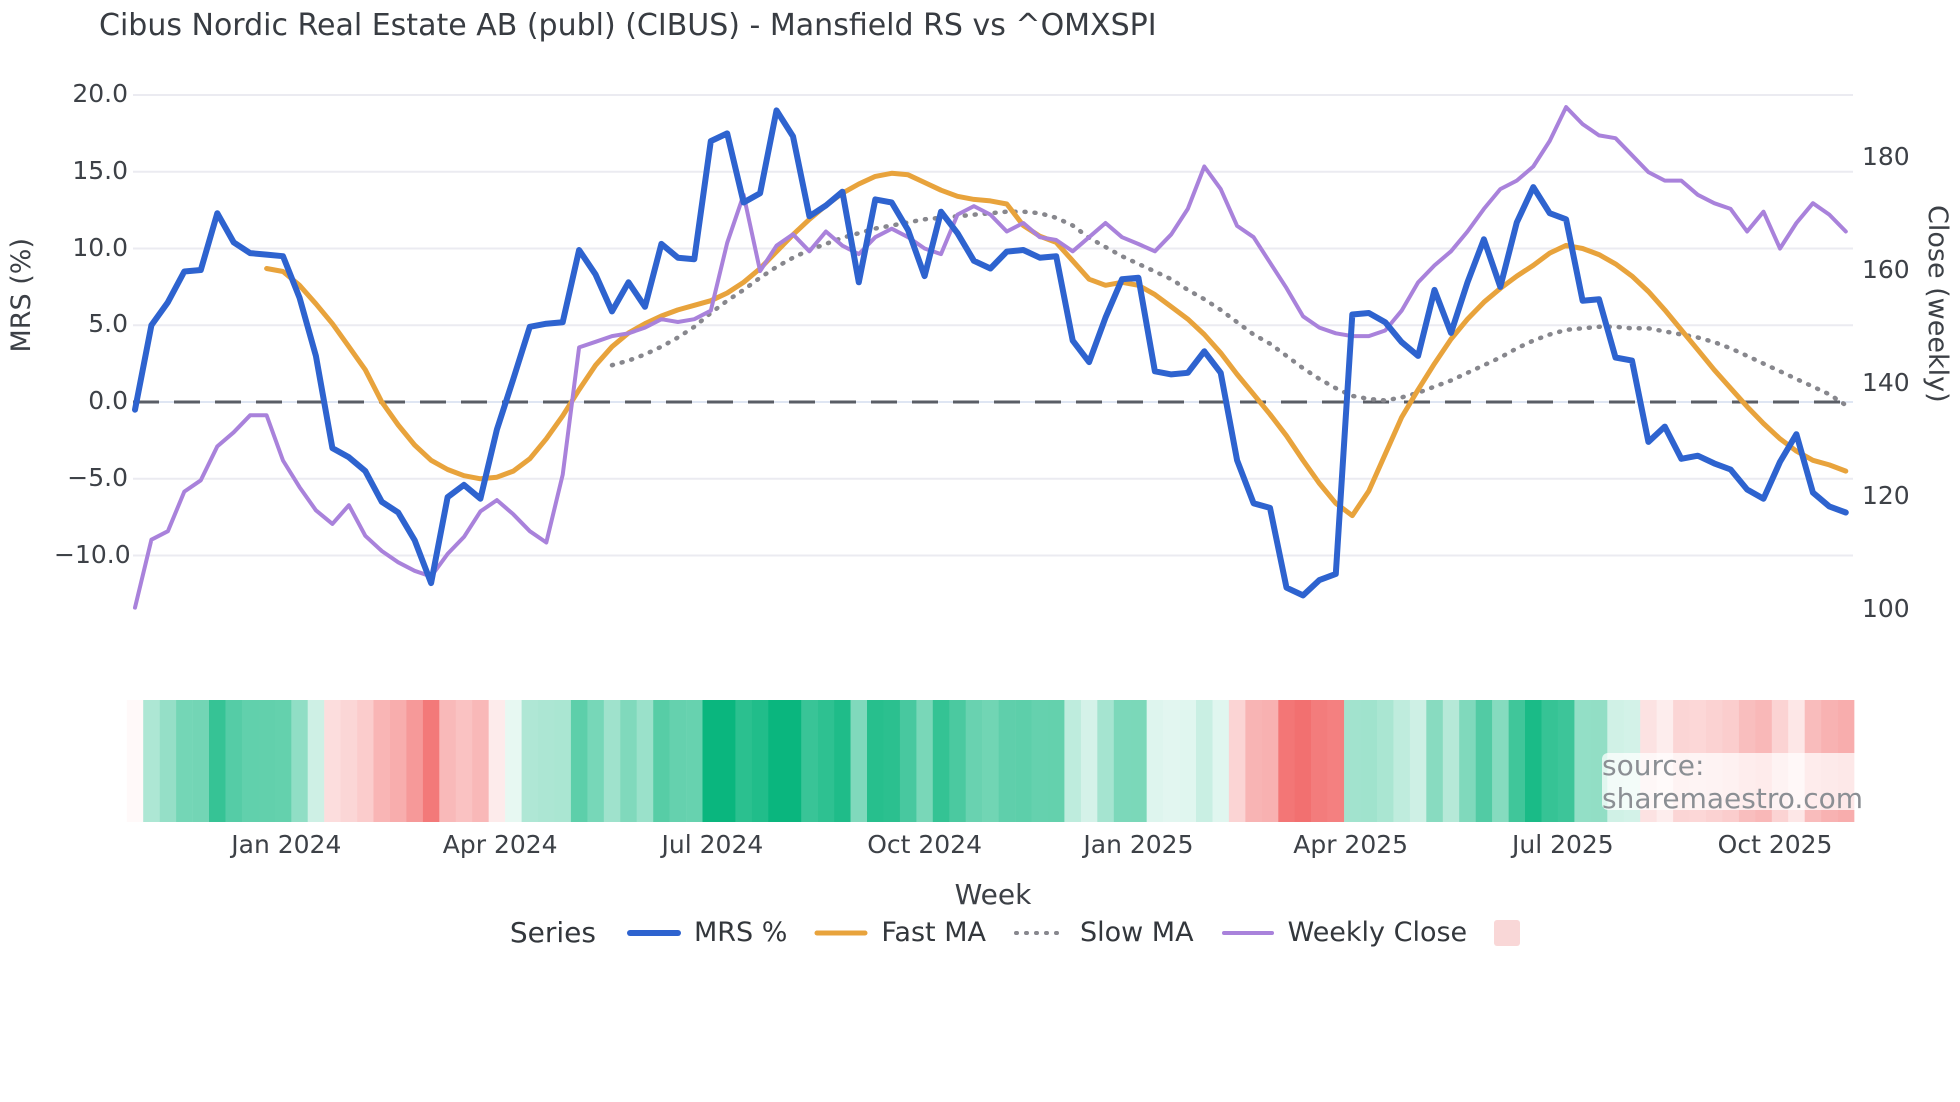 The height and width of the screenshot is (1102, 1960). I want to click on legend: Series MRS % Fast MA Slow MA Weekly Close, so click(1015, 932).